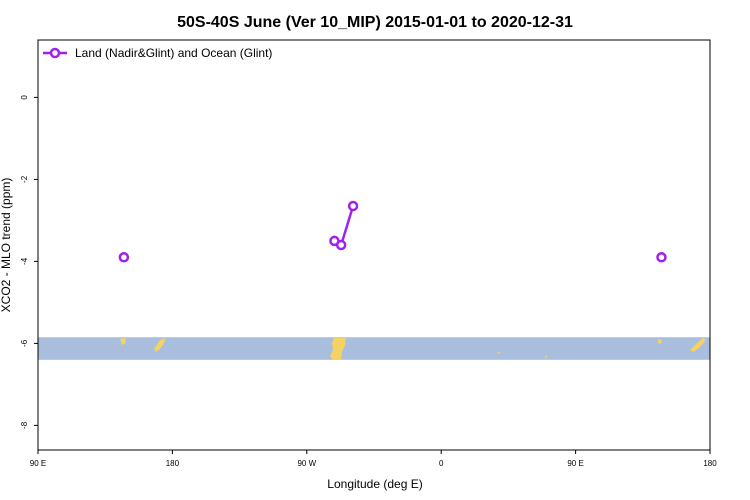 This screenshot has width=750, height=500. Describe the element at coordinates (24, 425) in the screenshot. I see `y-tick-label: -8` at that location.